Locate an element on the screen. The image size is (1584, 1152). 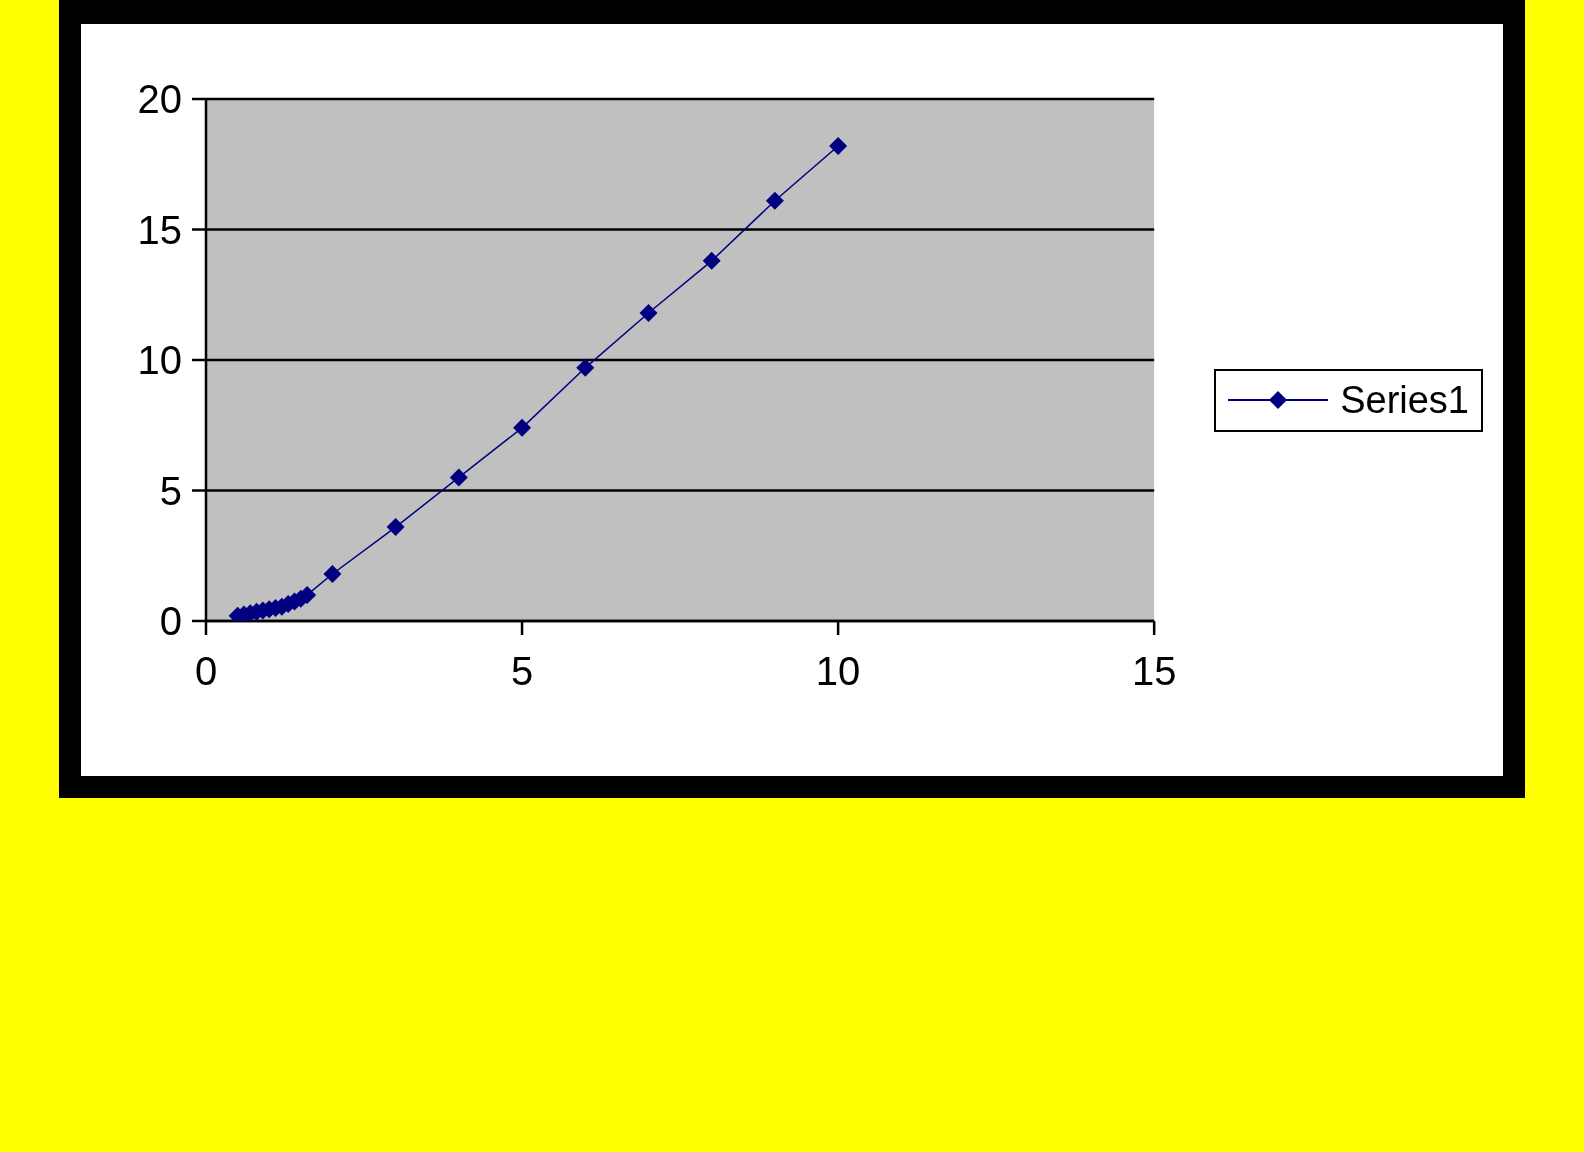
x-tick-label: 0 is located at coordinates (206, 671).